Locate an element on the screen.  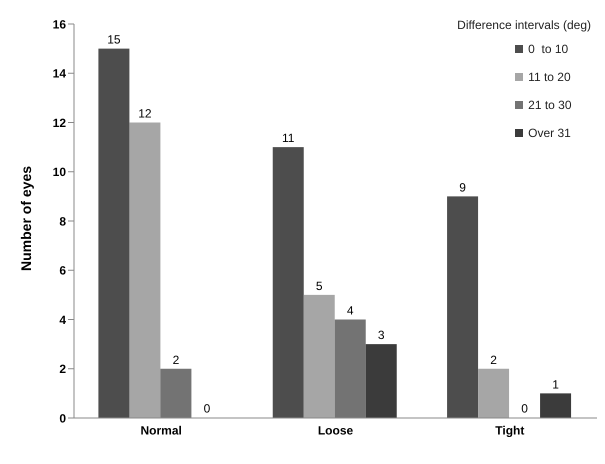
data-label: 12 is located at coordinates (145, 113).